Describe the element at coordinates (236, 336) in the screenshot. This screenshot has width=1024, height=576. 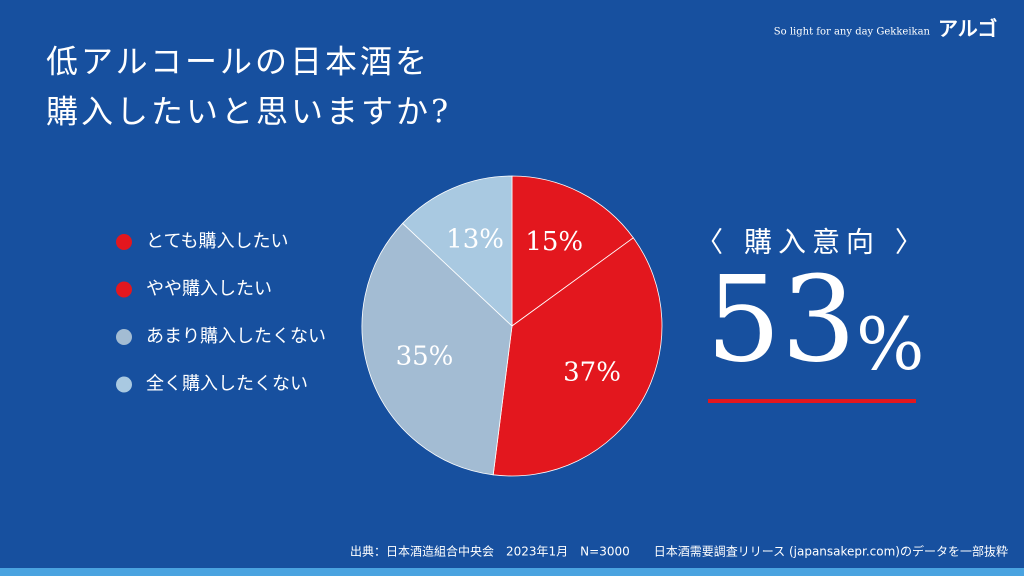
I see `legend-label: あまり購入したくない` at that location.